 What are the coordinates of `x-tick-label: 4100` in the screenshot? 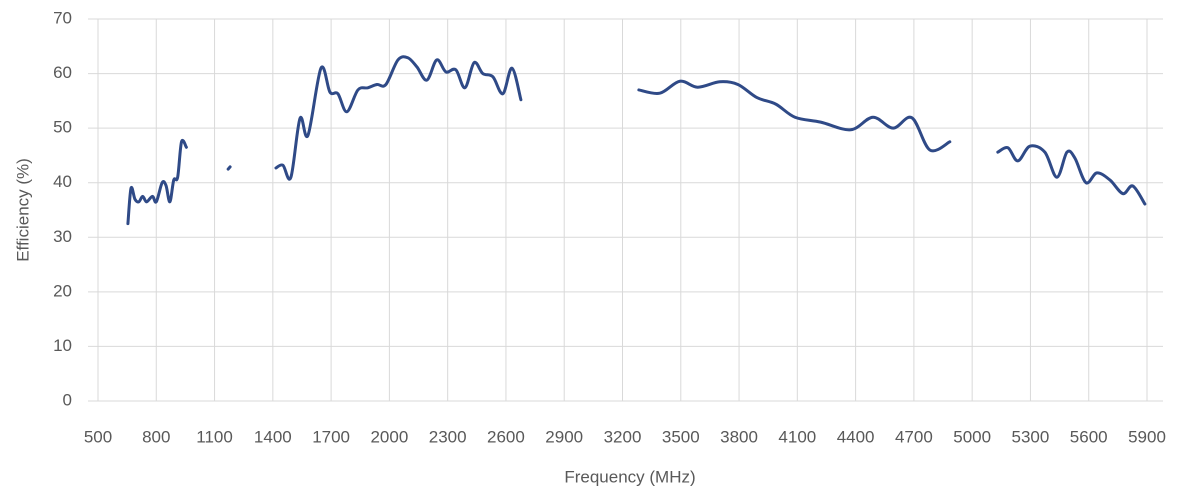 It's located at (797, 436).